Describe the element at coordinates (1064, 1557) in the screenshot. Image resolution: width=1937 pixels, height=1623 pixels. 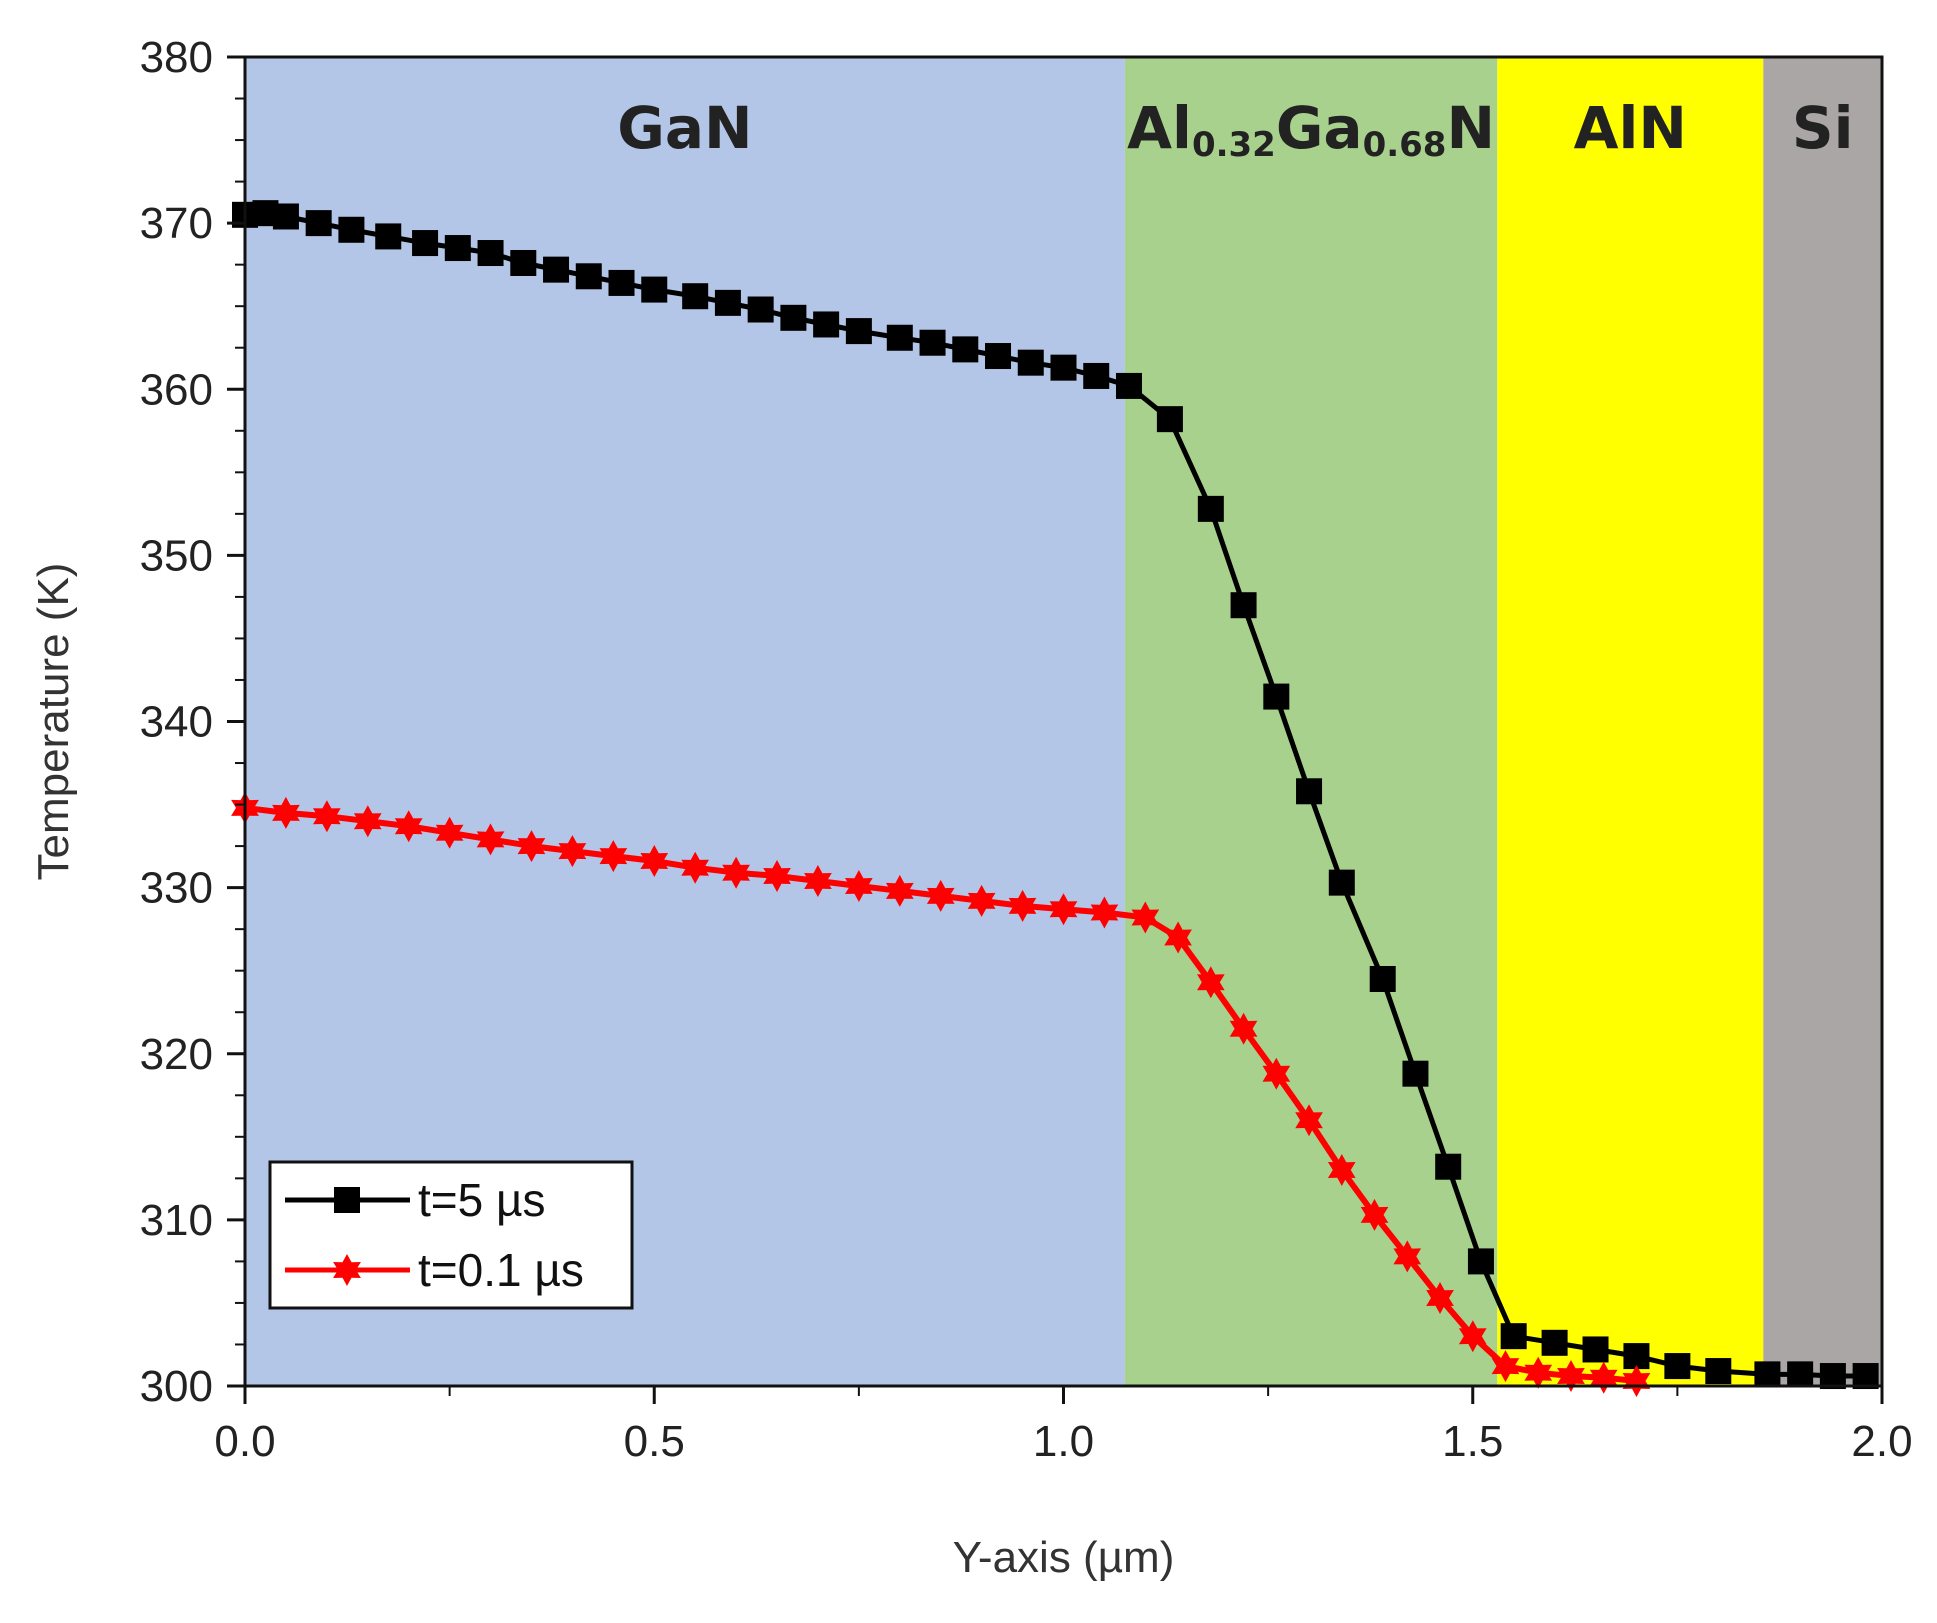
I see `x-axis-title: Y-axis (µm)` at that location.